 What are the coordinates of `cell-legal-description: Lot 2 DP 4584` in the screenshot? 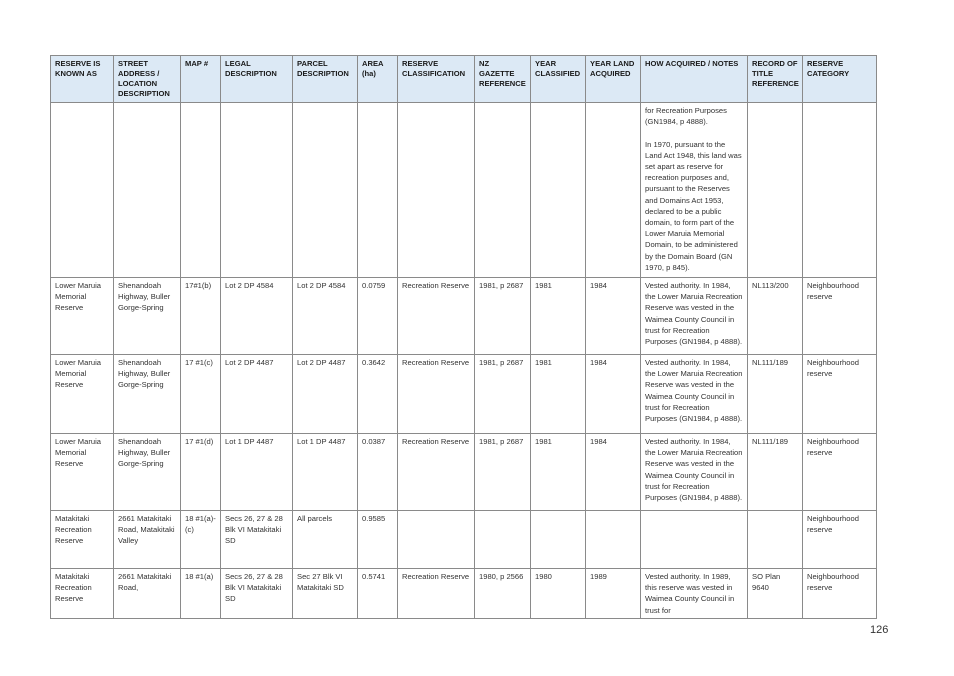 It's located at (256, 316).